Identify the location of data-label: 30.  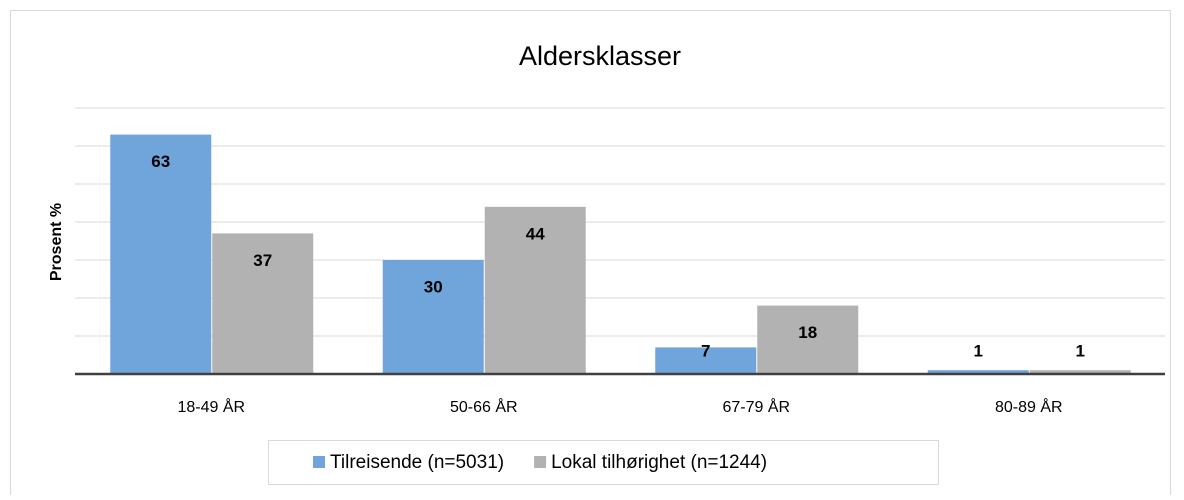
(433, 286).